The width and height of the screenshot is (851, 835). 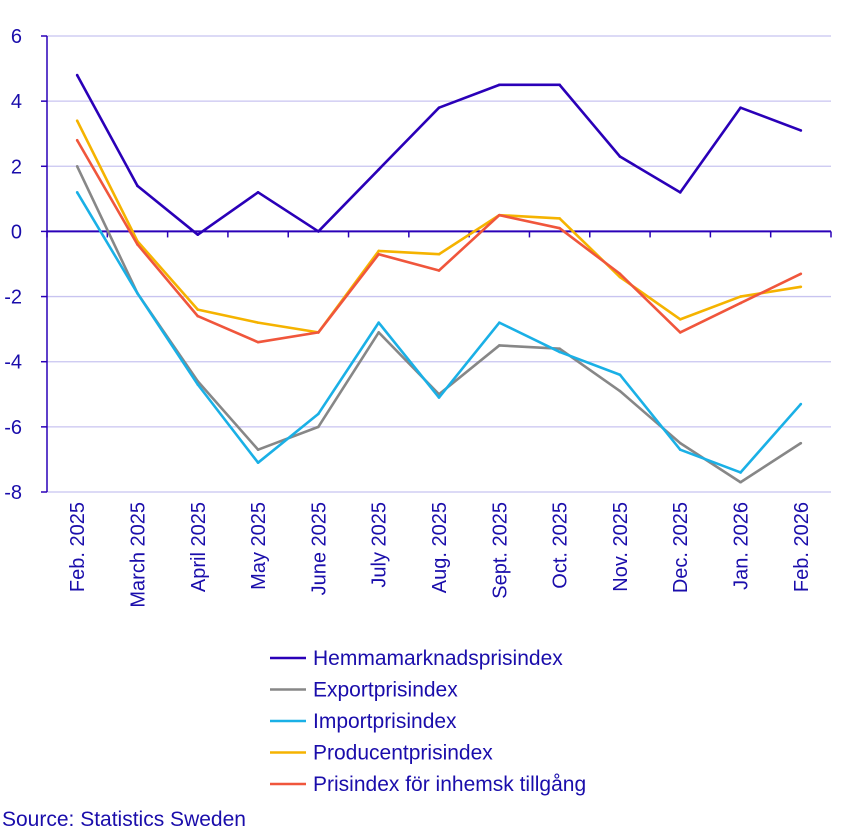 What do you see at coordinates (449, 784) in the screenshot?
I see `legend-label: Prisindex för inhemsk tillgång` at bounding box center [449, 784].